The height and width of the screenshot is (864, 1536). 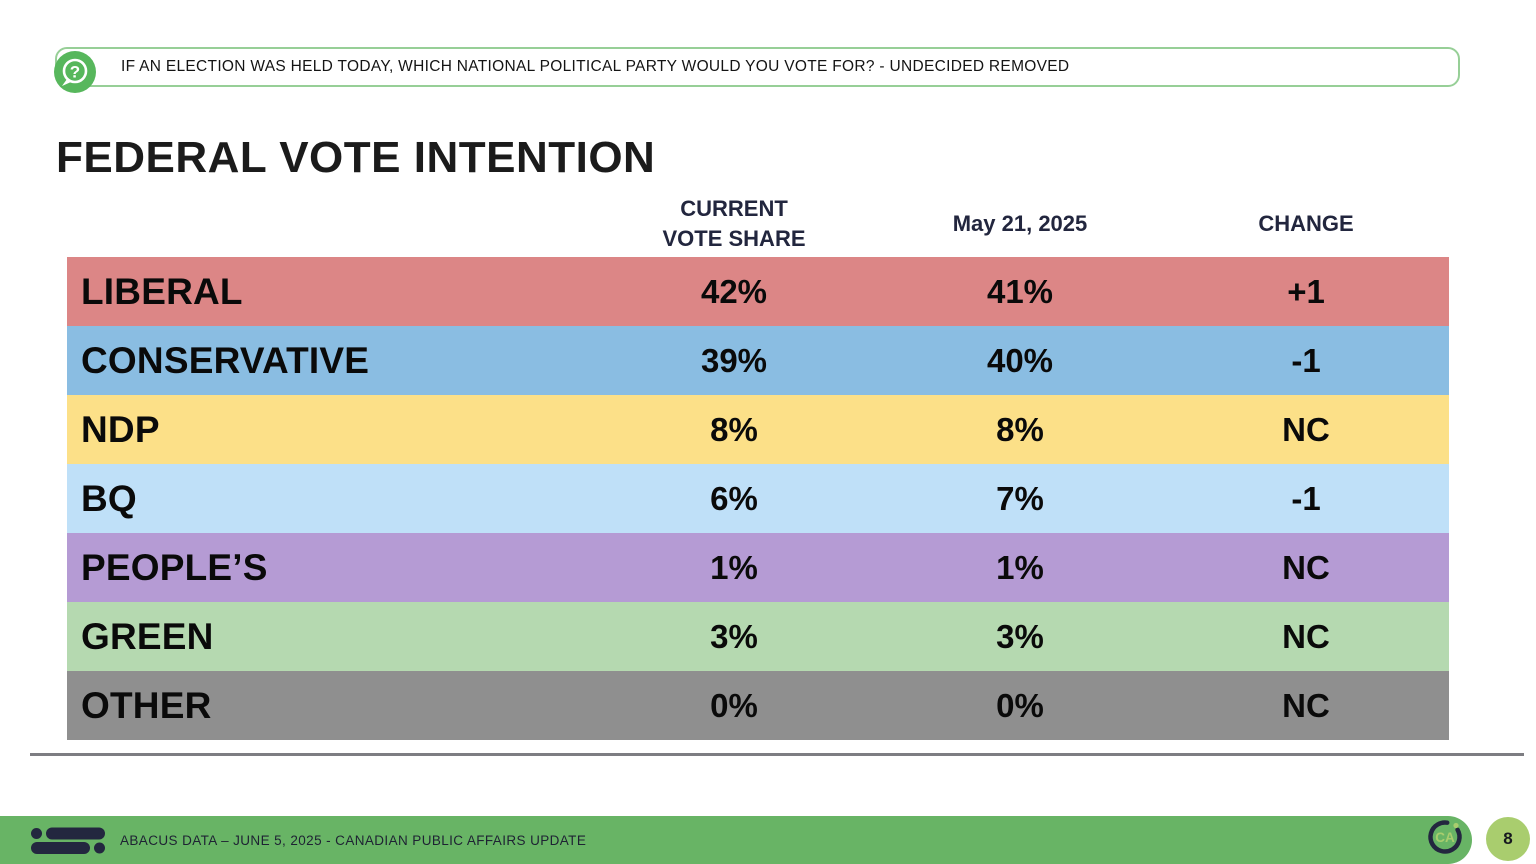 I want to click on party-name: PEOPLE’S, so click(x=174, y=567).